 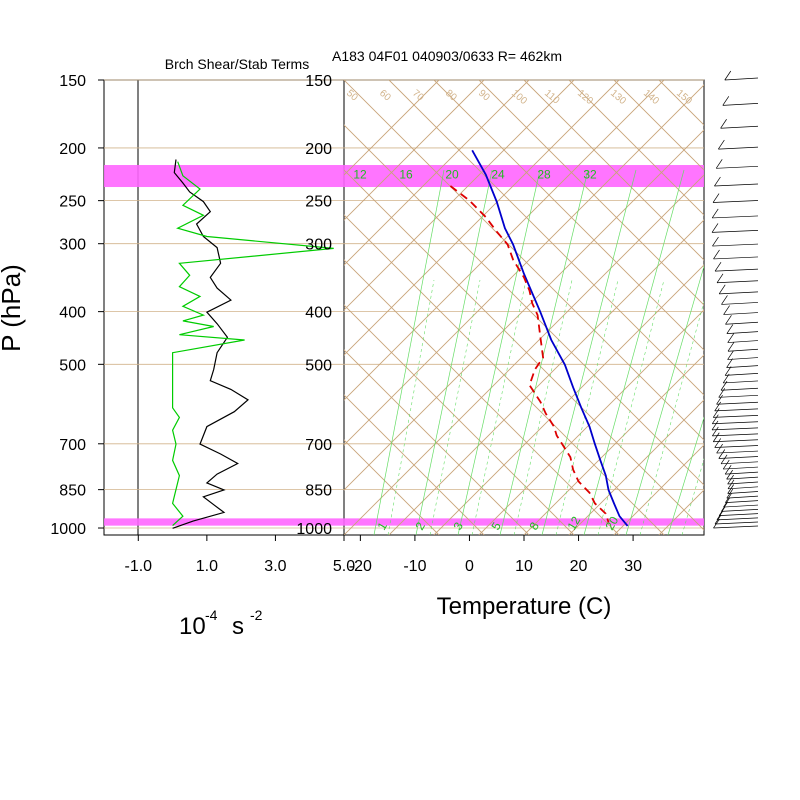 I want to click on x-tick-label-left: 5.0, so click(x=344, y=566).